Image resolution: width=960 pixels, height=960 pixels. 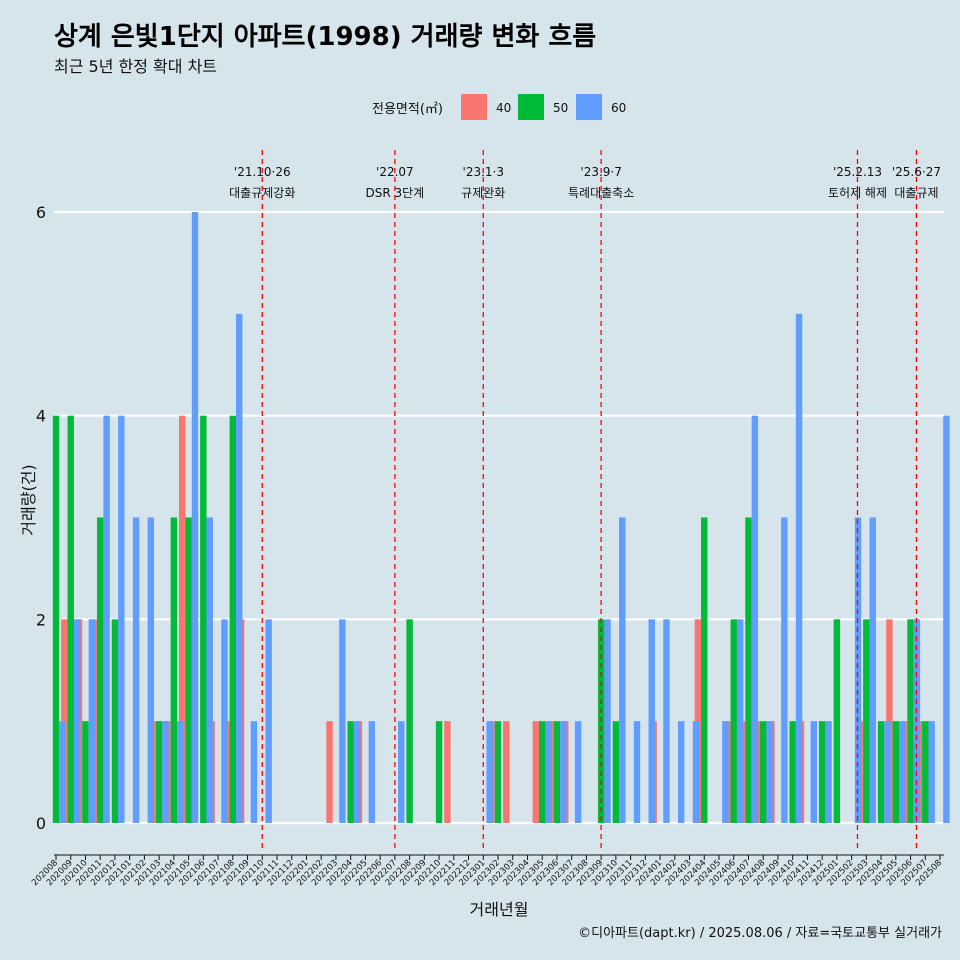 What do you see at coordinates (618, 108) in the screenshot?
I see `legend-label-60: 60` at bounding box center [618, 108].